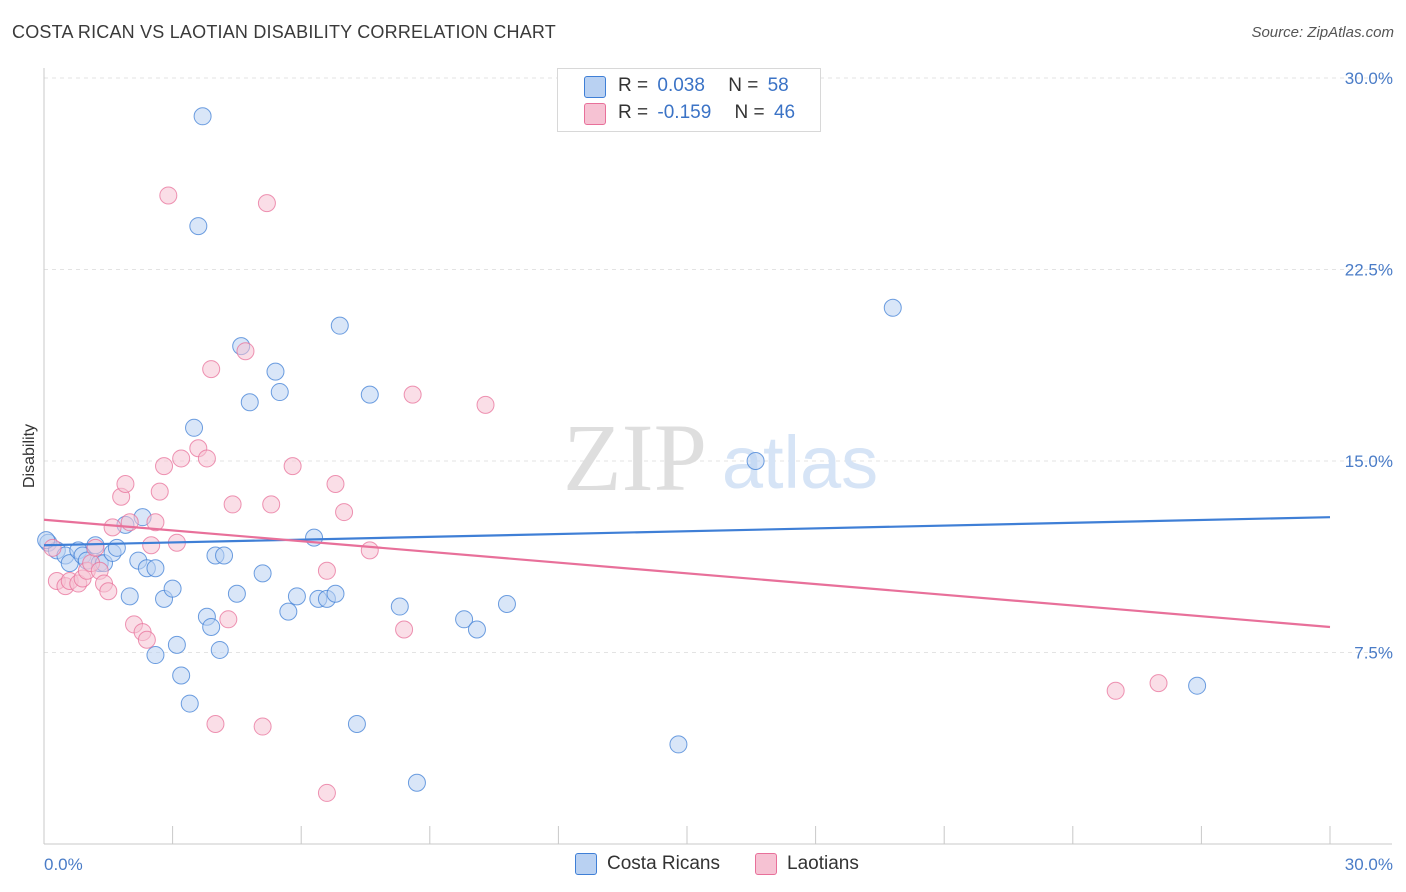 The image size is (1406, 892). What do you see at coordinates (1373, 653) in the screenshot?
I see `y-tick-label: 7.5%` at bounding box center [1373, 653].